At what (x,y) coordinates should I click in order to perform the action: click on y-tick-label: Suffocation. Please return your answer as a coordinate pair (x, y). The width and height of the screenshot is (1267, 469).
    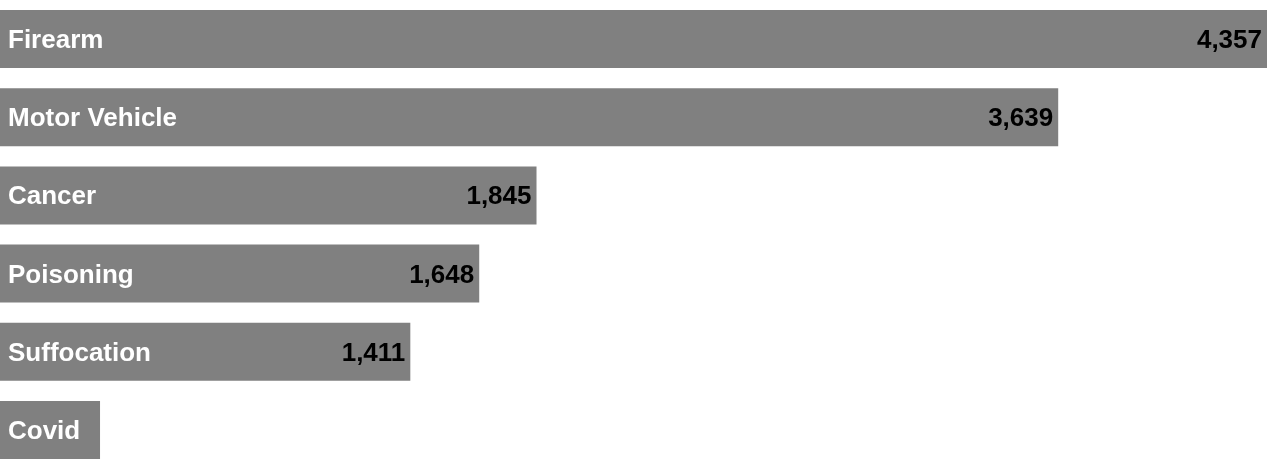
    Looking at the image, I should click on (79, 351).